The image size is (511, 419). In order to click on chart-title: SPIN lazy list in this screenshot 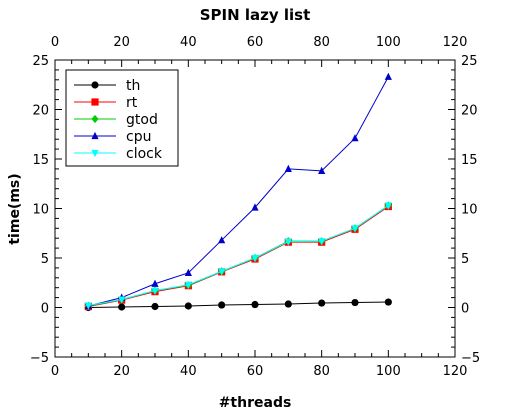, I will do `click(255, 15)`.